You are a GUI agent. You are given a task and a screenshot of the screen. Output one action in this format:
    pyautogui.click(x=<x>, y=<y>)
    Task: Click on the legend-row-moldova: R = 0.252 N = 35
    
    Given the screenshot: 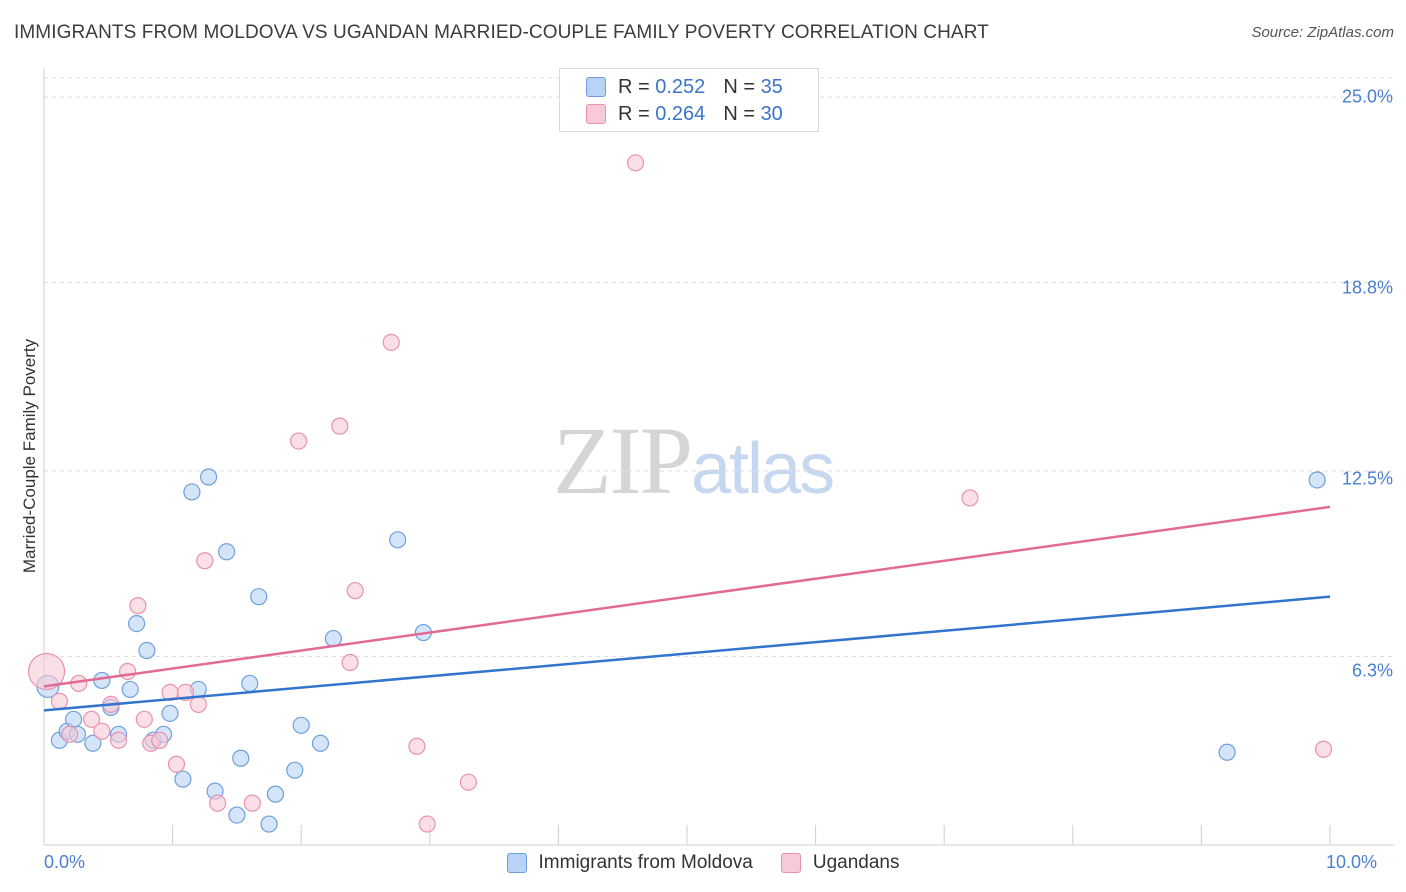 What is the action you would take?
    pyautogui.click(x=684, y=87)
    